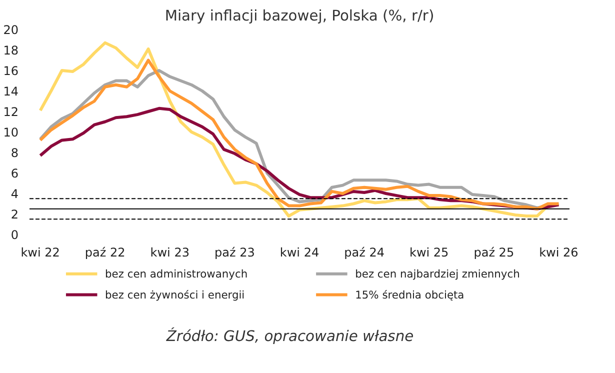 Image resolution: width=615 pixels, height=373 pixels. What do you see at coordinates (14, 153) in the screenshot?
I see `y-tick-label: 8` at bounding box center [14, 153].